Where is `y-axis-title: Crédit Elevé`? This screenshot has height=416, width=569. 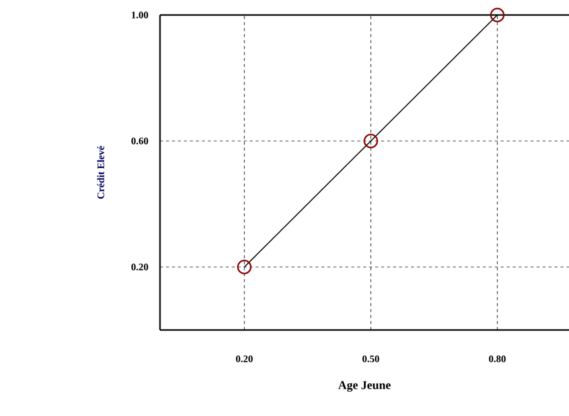
y-axis-title: Crédit Elevé is located at coordinates (100, 172).